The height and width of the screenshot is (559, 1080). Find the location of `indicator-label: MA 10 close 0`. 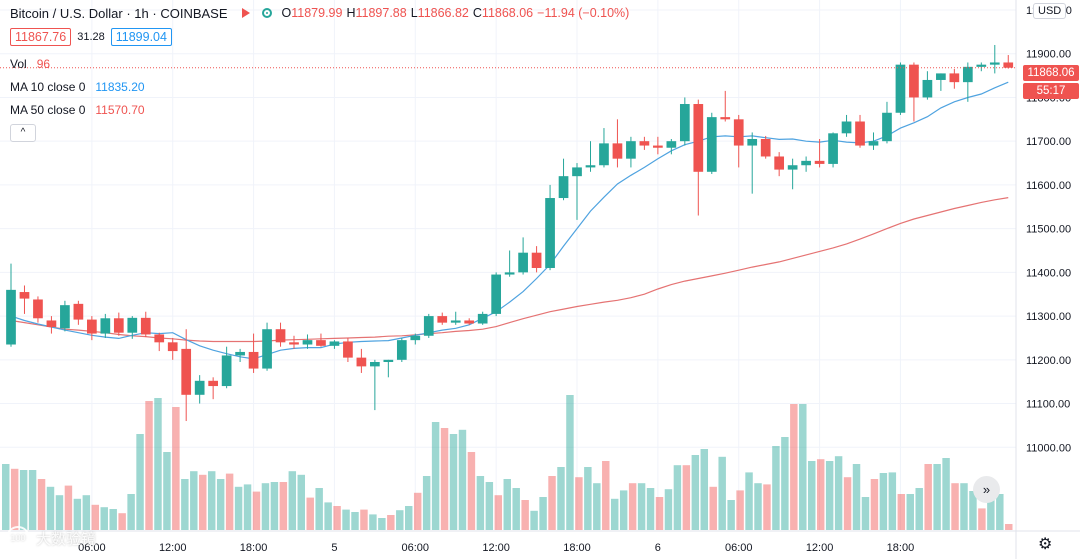

indicator-label: MA 10 close 0 is located at coordinates (48, 87).